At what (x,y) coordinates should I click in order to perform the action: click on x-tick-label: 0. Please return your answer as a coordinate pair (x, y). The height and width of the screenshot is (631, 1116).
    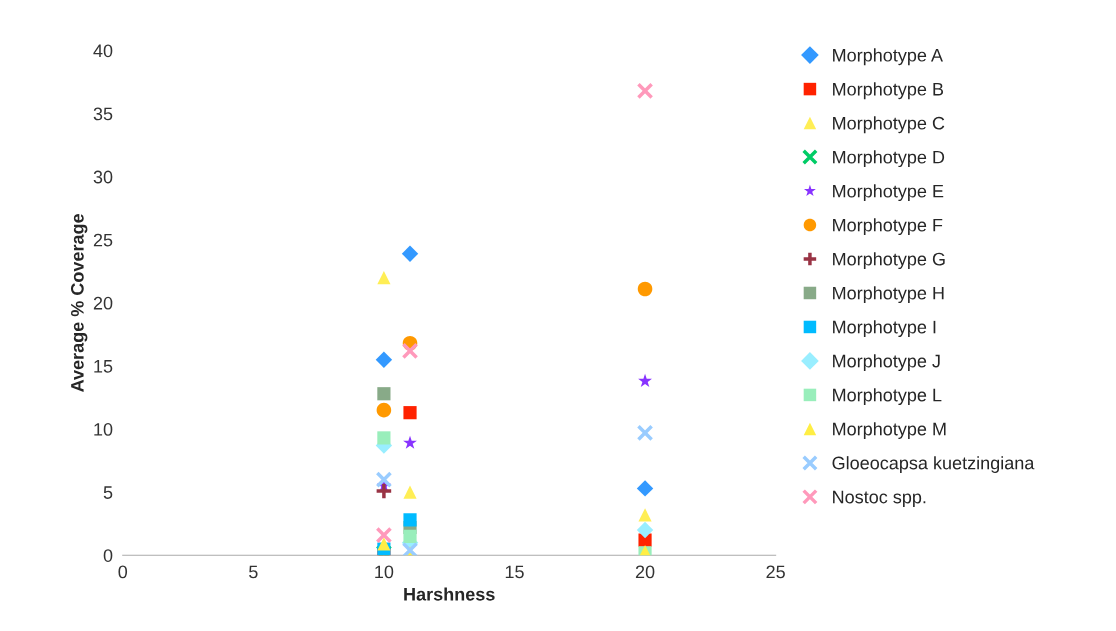
    Looking at the image, I should click on (123, 572).